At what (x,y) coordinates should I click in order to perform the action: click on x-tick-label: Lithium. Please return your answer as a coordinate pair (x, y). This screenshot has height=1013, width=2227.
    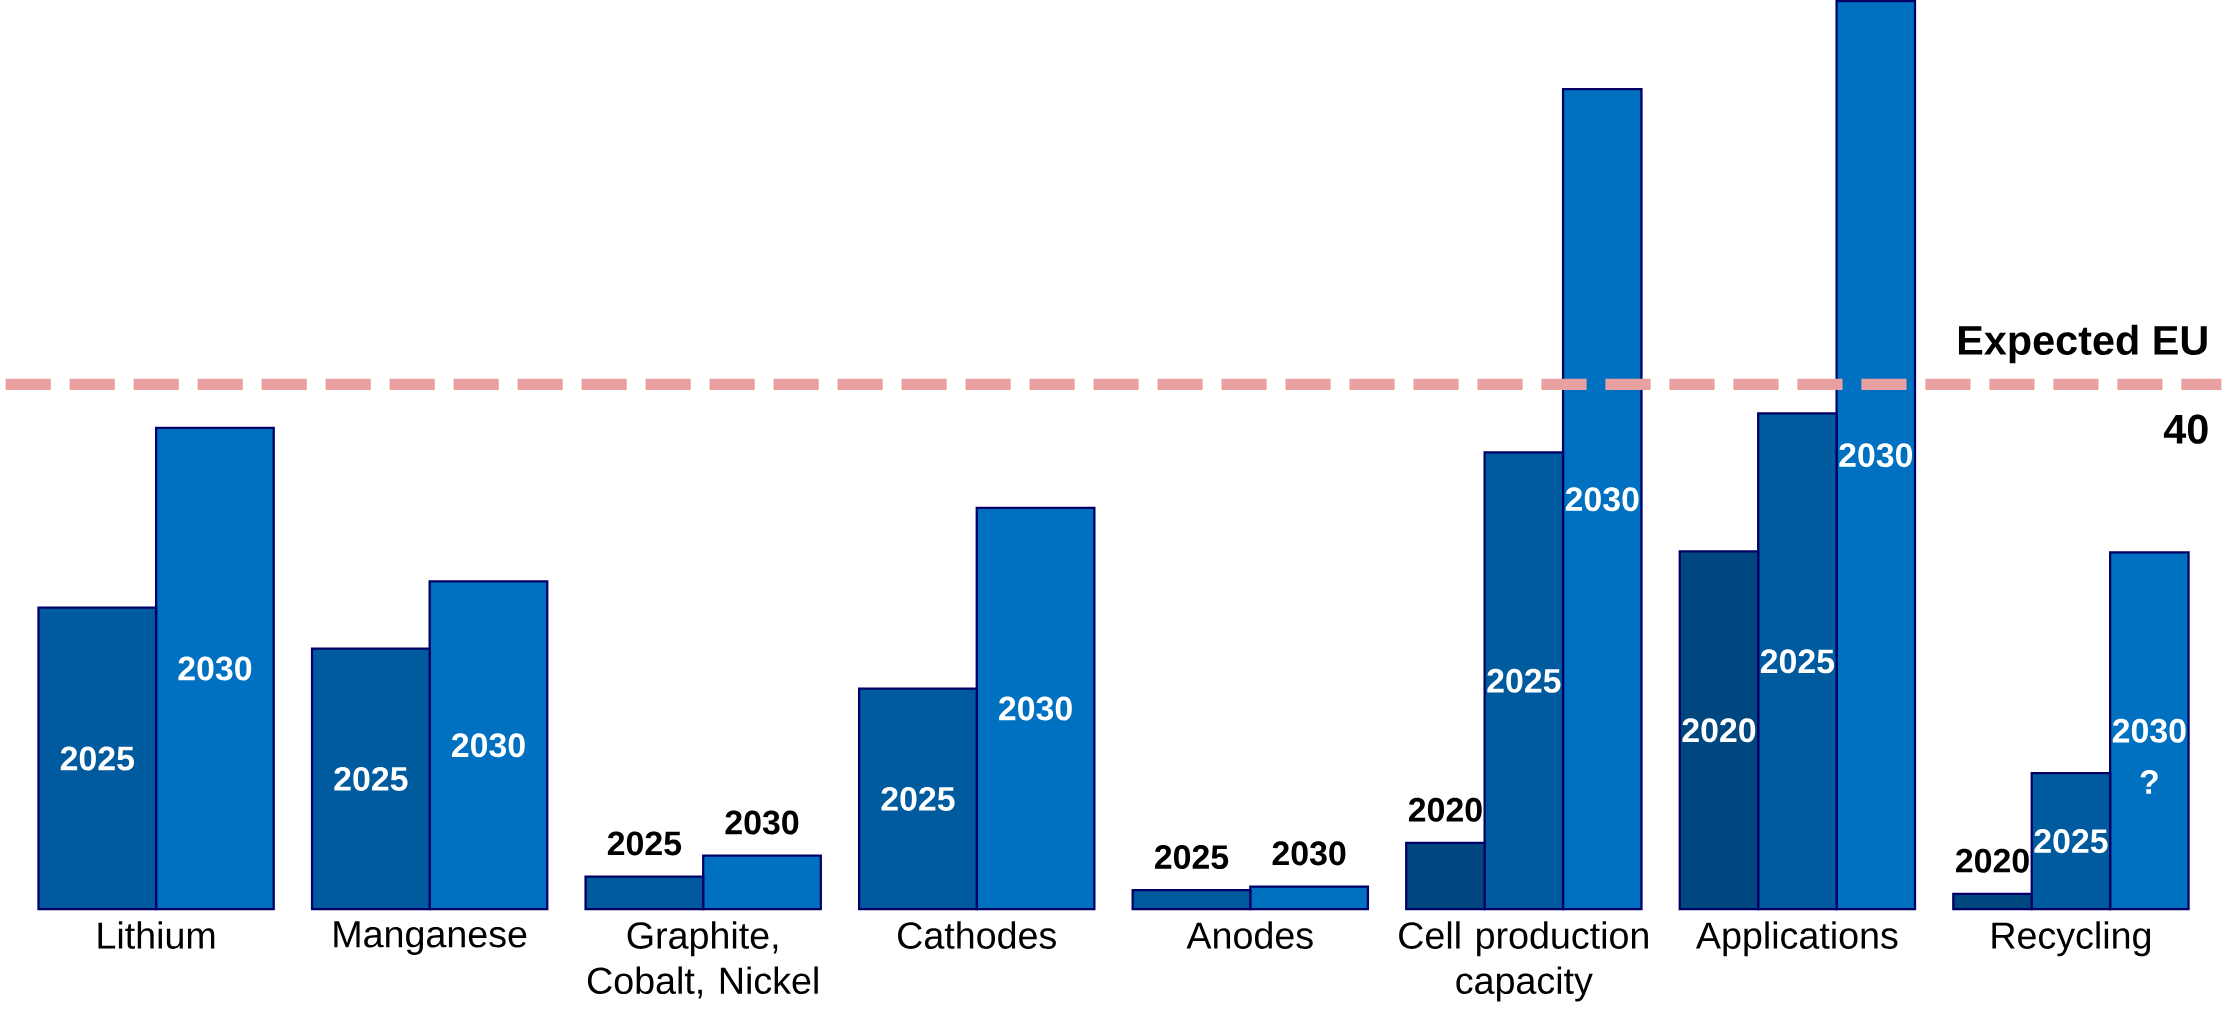
    Looking at the image, I should click on (156, 935).